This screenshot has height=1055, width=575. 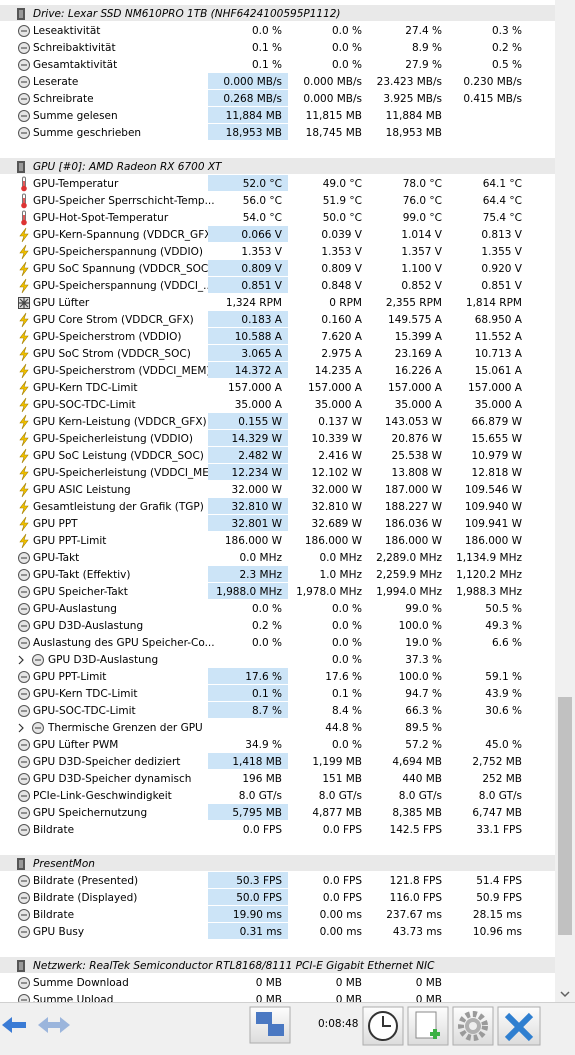 What do you see at coordinates (120, 422) in the screenshot?
I see `sensor-label: GPU Kern-Leistung (VDDCR_GFX)` at bounding box center [120, 422].